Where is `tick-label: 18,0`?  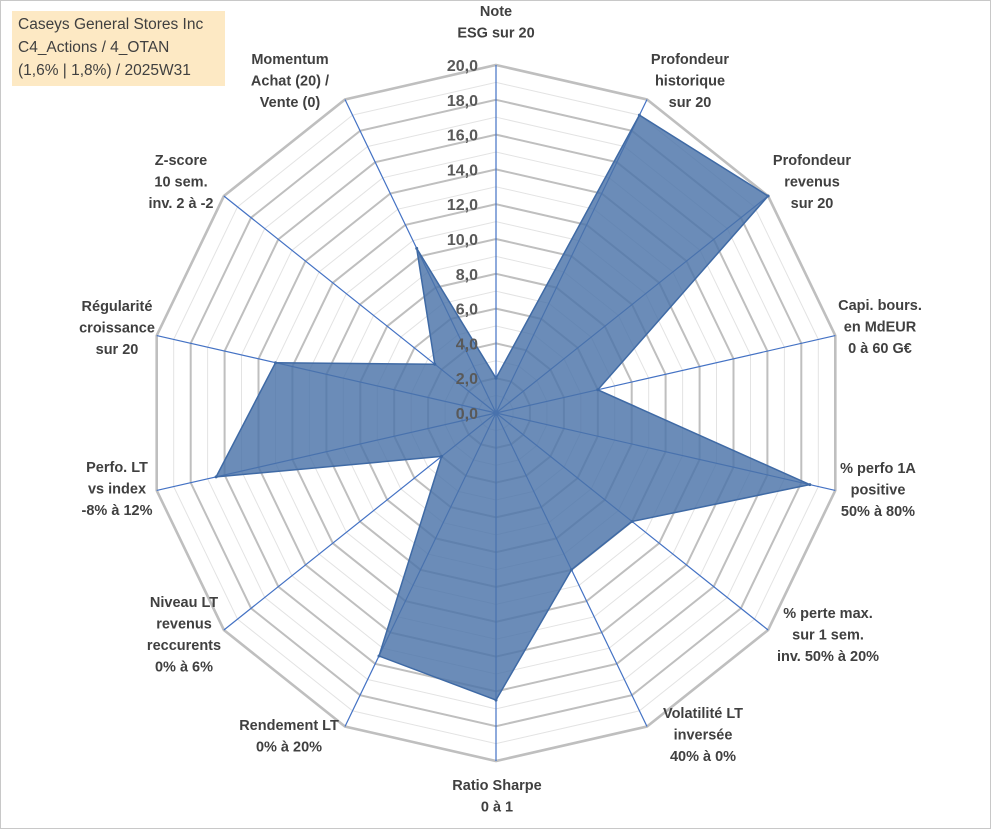 tick-label: 18,0 is located at coordinates (462, 101).